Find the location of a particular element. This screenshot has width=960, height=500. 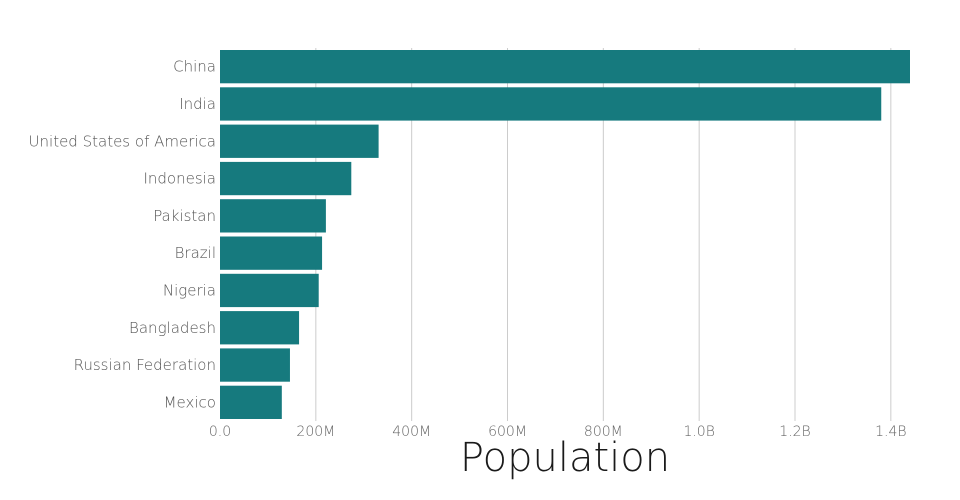

x-axis-title: Population is located at coordinates (565, 458).